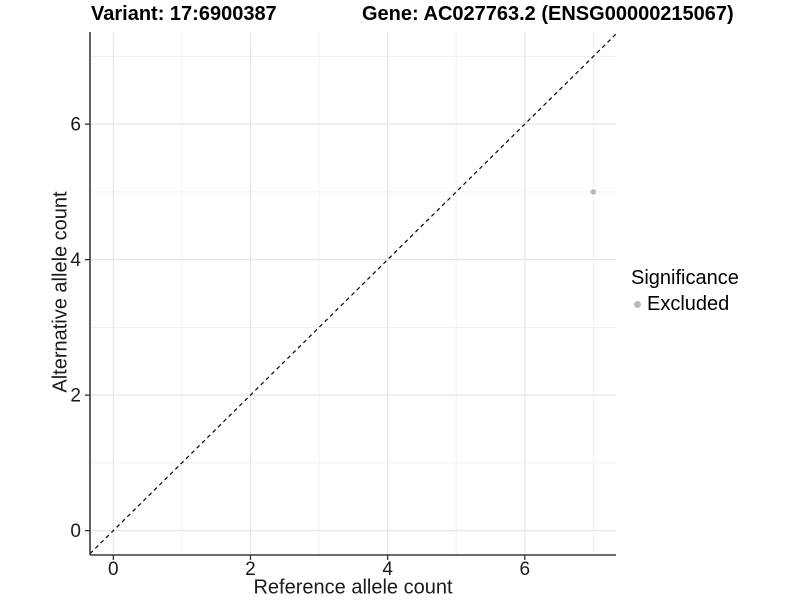 The width and height of the screenshot is (800, 600). I want to click on y-tick-label: 2, so click(75, 396).